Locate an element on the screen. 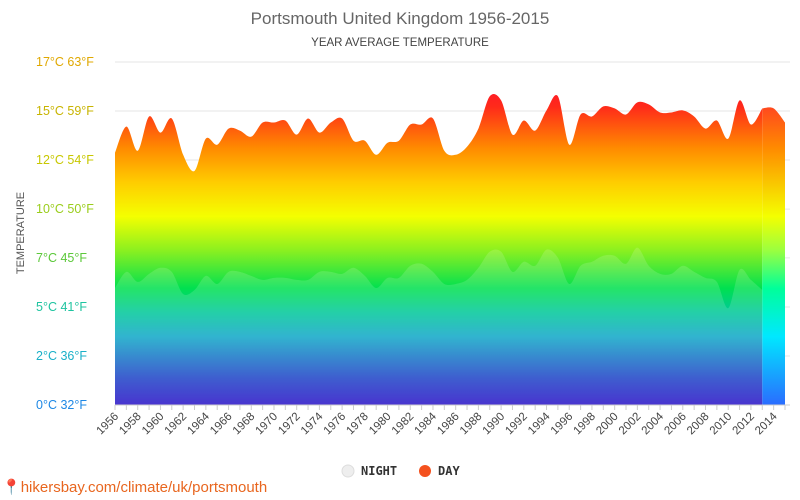  legend-item-day: DAY is located at coordinates (439, 471).